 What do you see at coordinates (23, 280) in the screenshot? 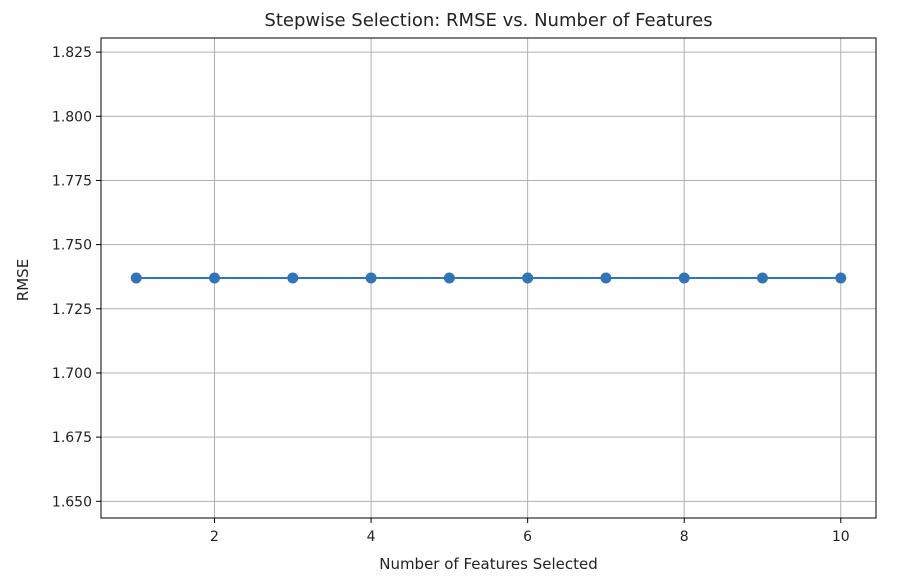
I see `y-axis-title: RMSE` at bounding box center [23, 280].